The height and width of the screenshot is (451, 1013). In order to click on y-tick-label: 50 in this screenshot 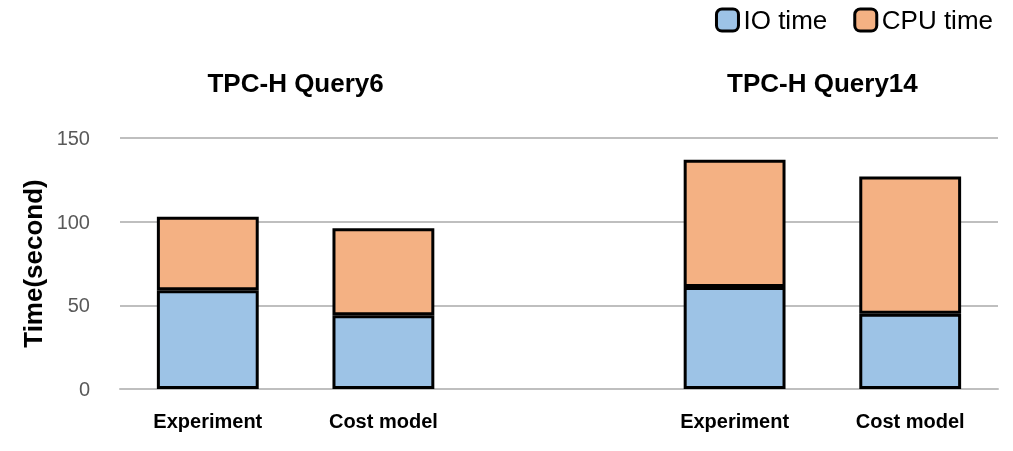, I will do `click(78, 305)`.